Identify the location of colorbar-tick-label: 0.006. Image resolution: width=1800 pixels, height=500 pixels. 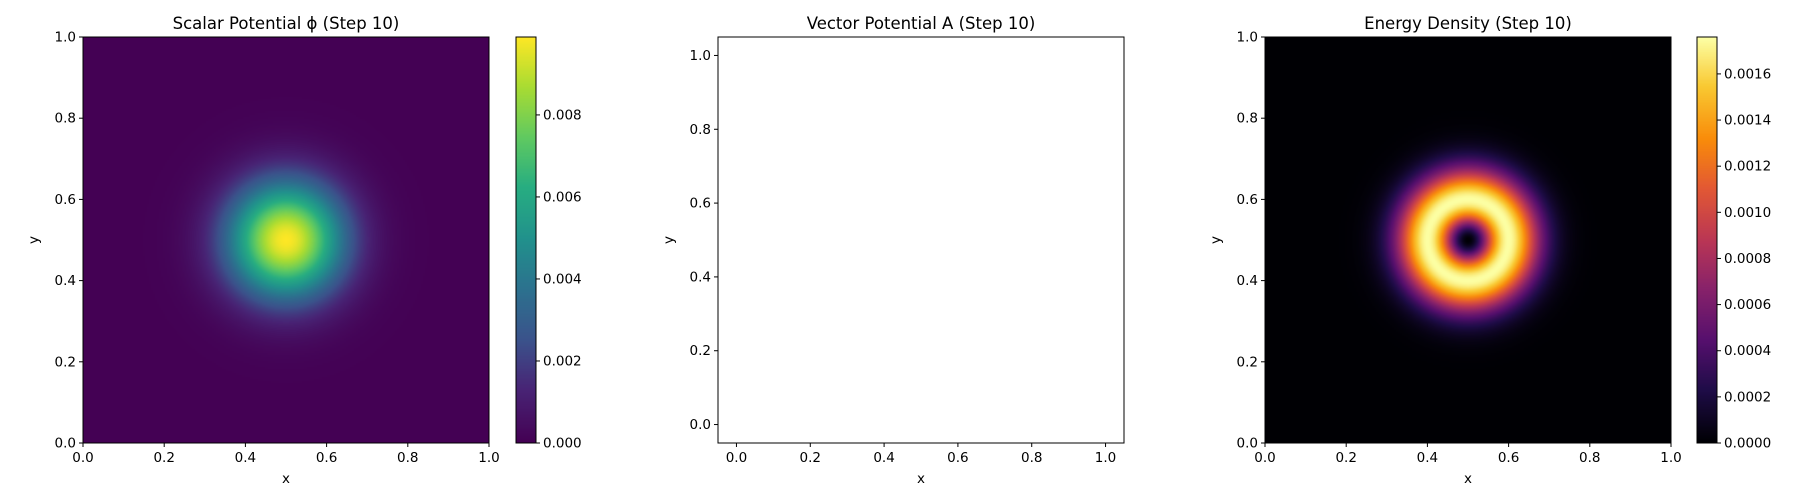
(562, 197).